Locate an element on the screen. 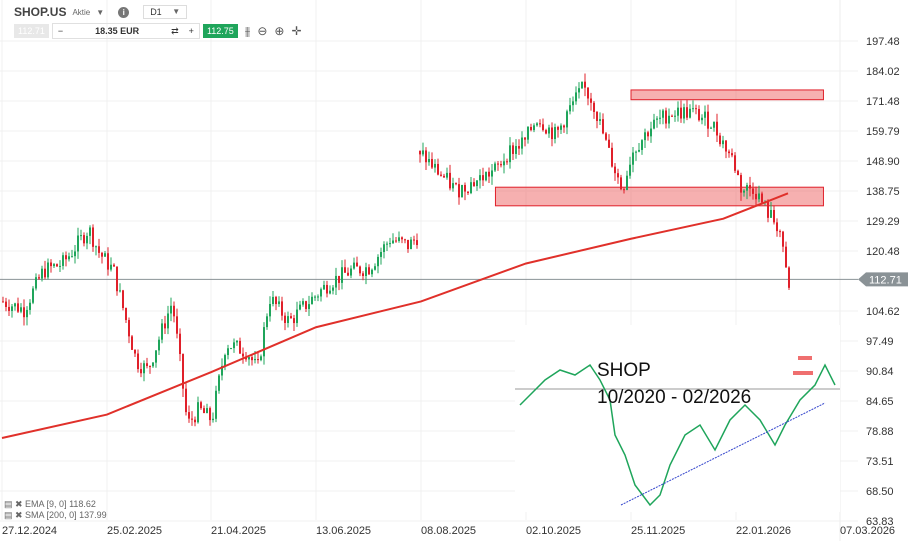  legend-sma: ▤ ✖ SMA [200, 0] 137.99 is located at coordinates (55, 515).